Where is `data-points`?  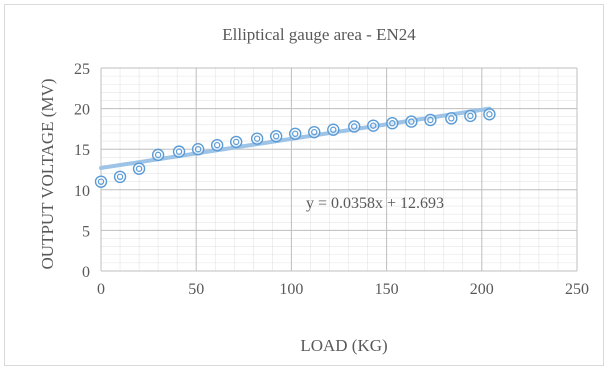
data-points is located at coordinates (295, 148).